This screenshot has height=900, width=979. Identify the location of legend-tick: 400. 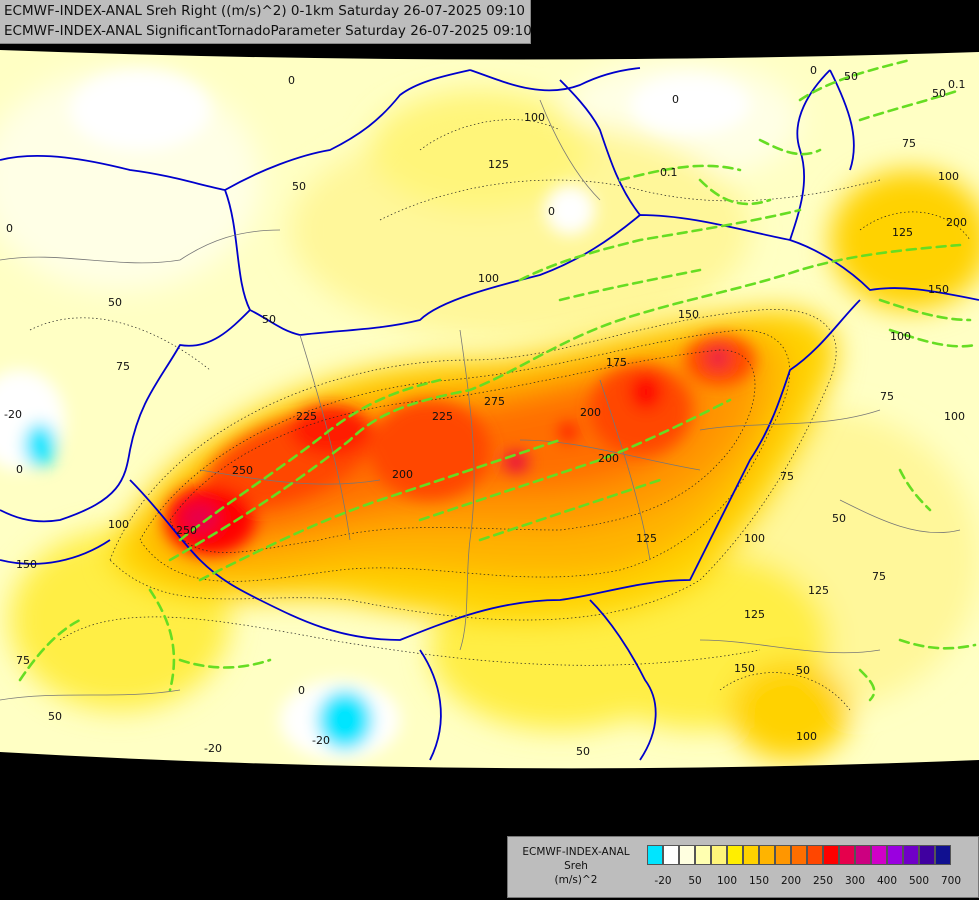
(887, 881).